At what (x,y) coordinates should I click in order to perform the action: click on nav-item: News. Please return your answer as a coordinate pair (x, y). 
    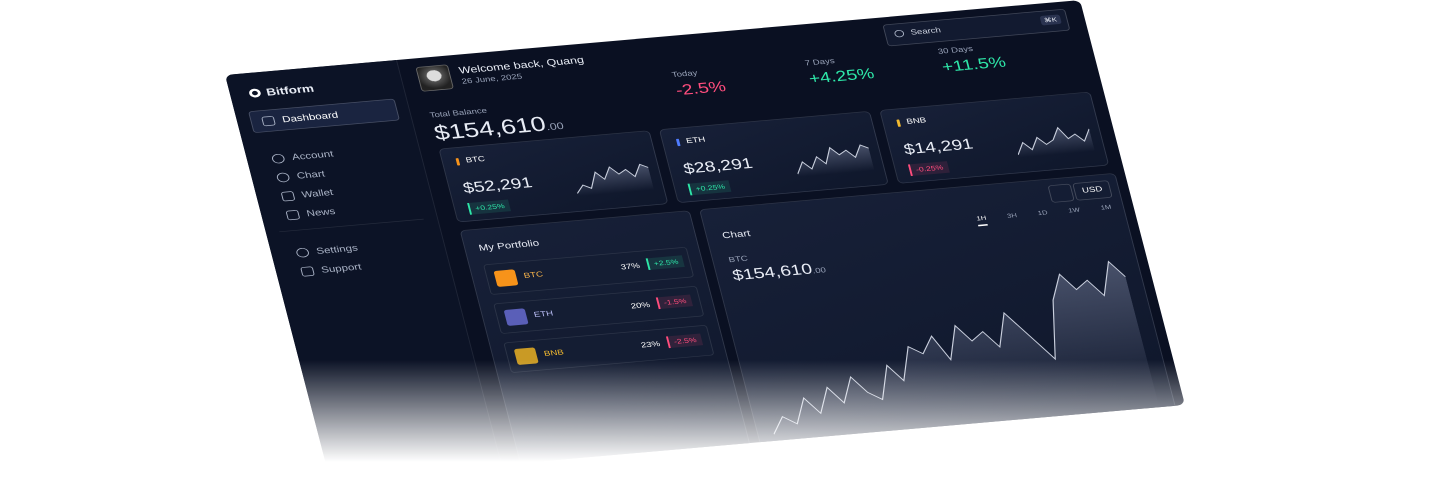
    Looking at the image, I should click on (310, 213).